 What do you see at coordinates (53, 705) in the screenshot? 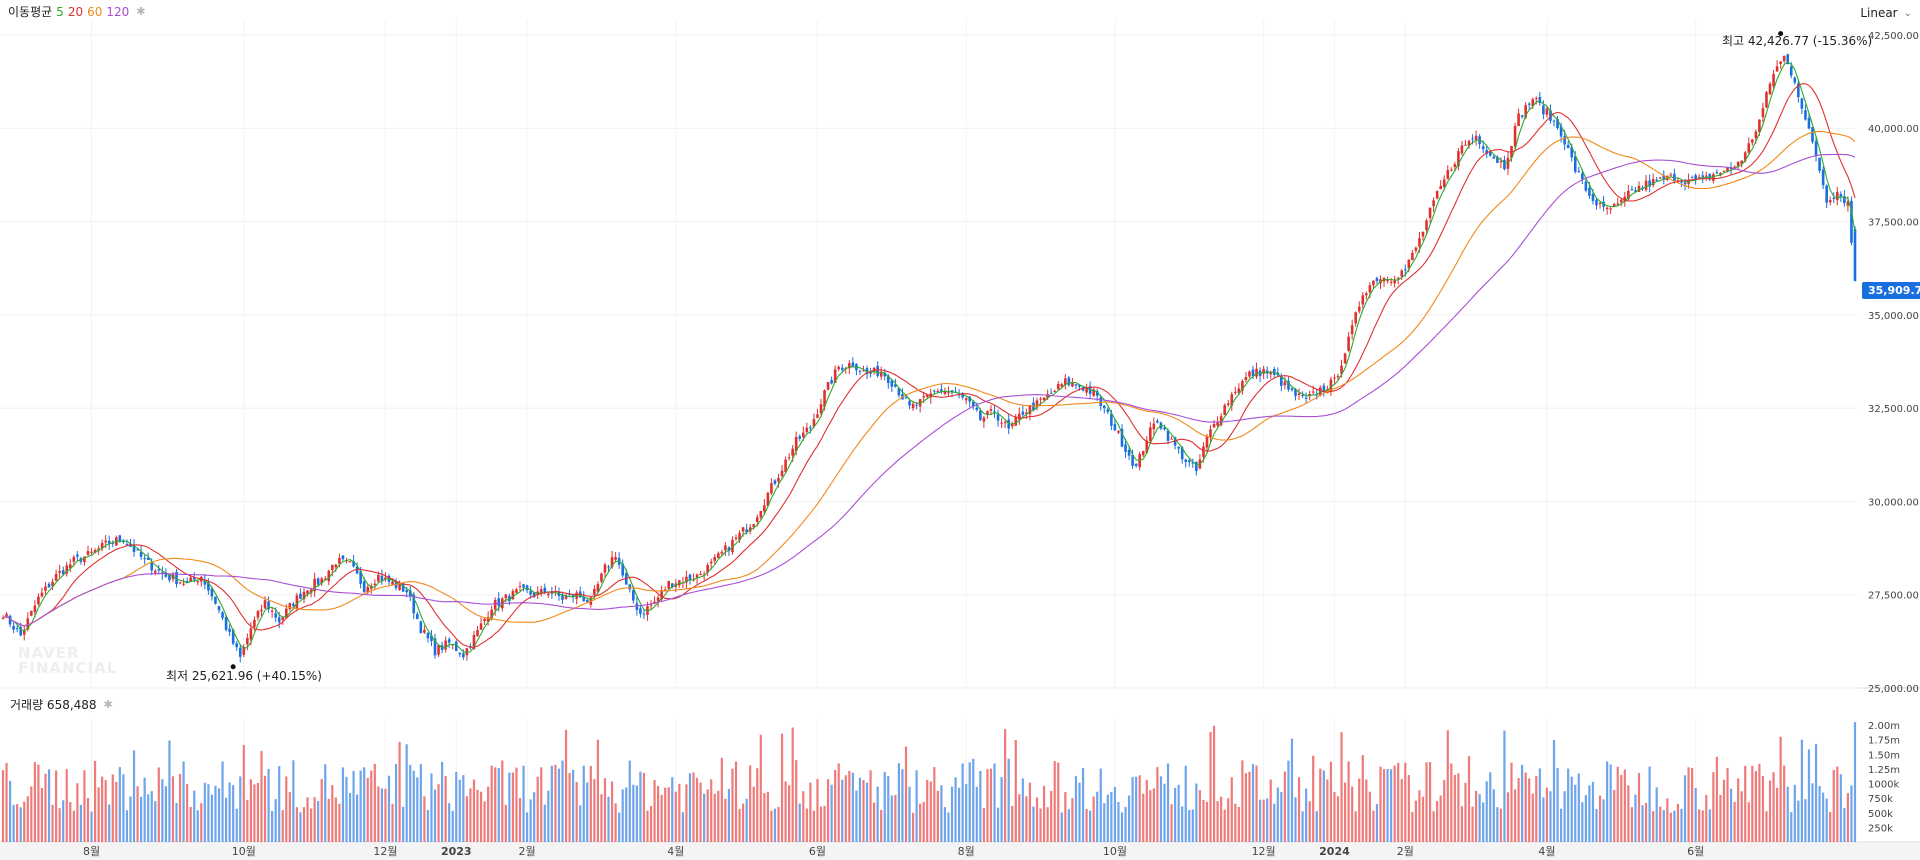
I see `volume-label: 거래량 658,488` at bounding box center [53, 705].